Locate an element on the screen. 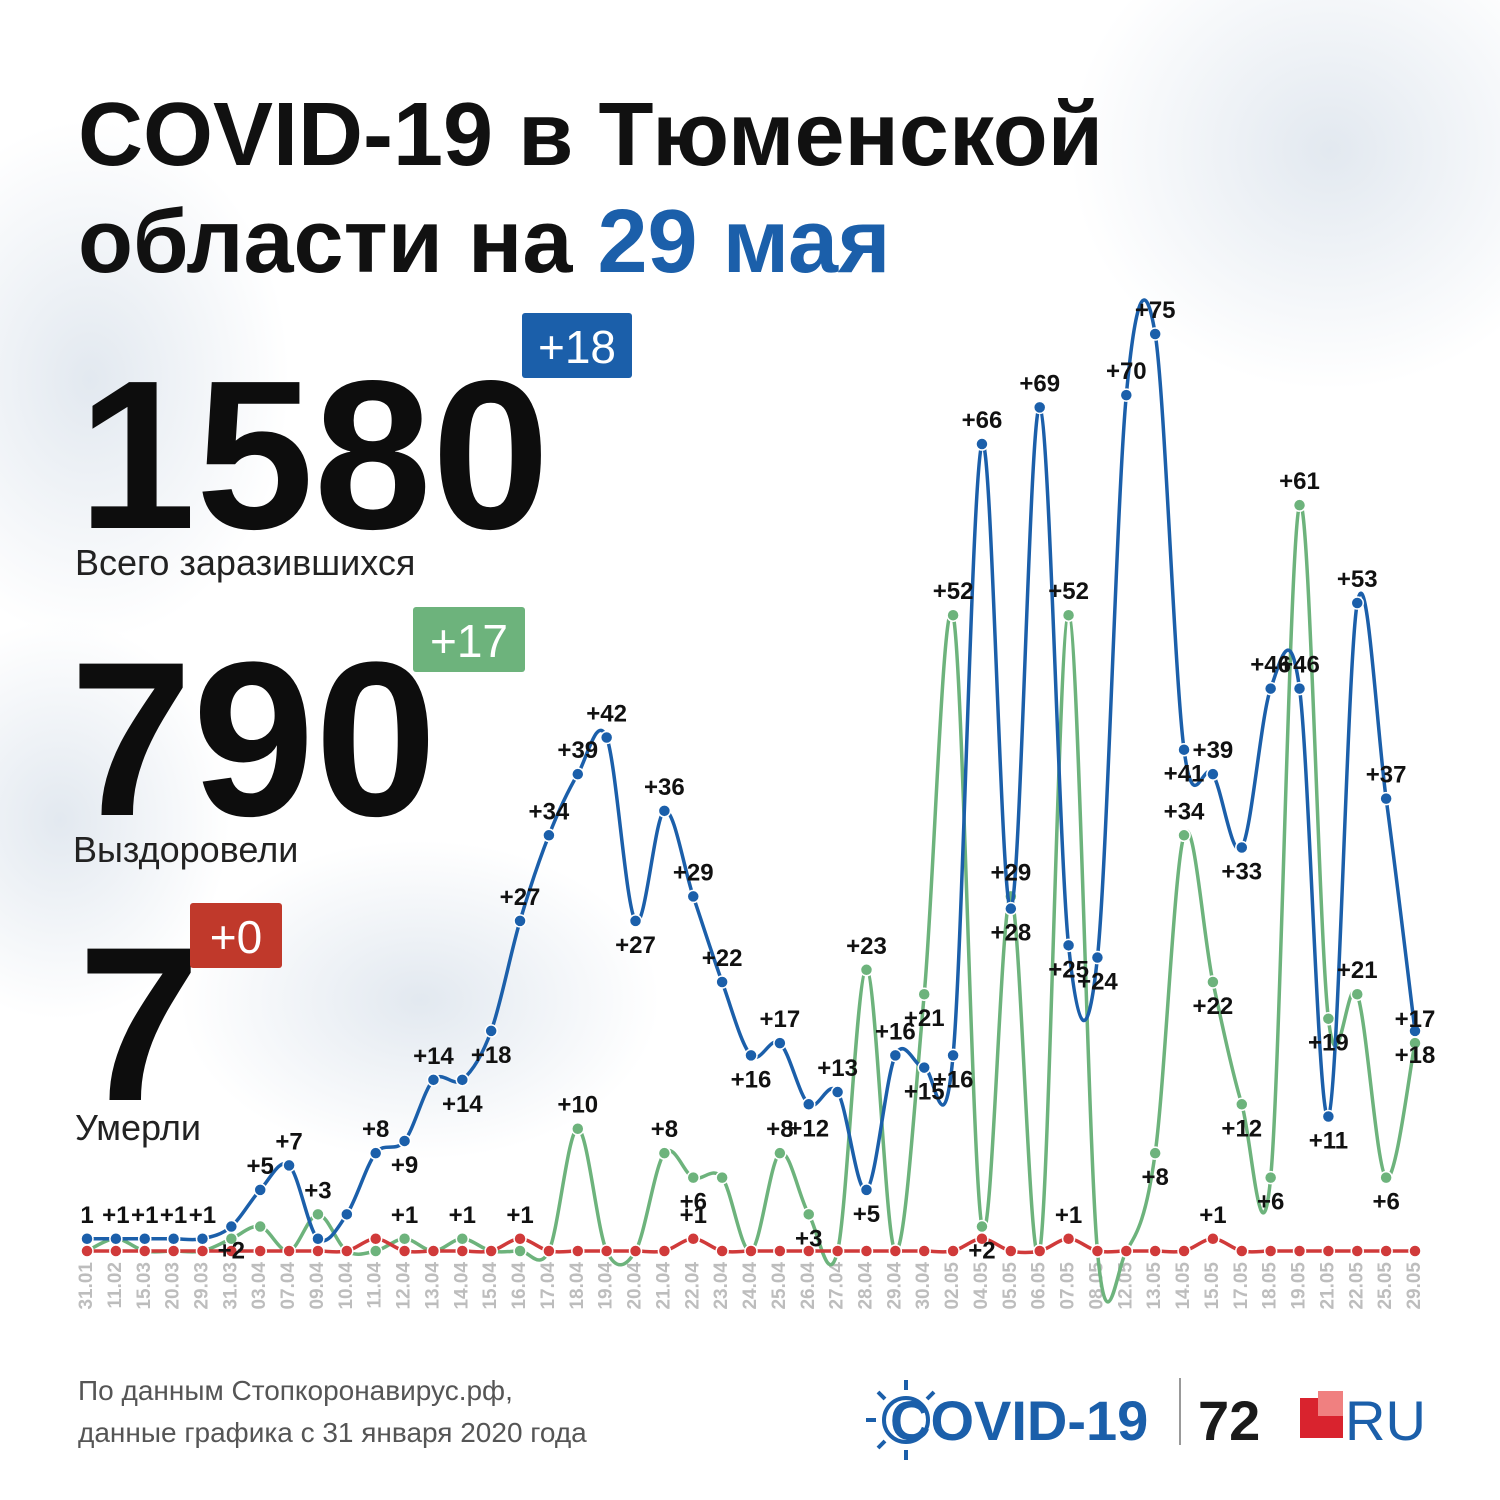 This screenshot has width=1500, height=1500. x-tick-label: 17.05 is located at coordinates (1241, 1286).